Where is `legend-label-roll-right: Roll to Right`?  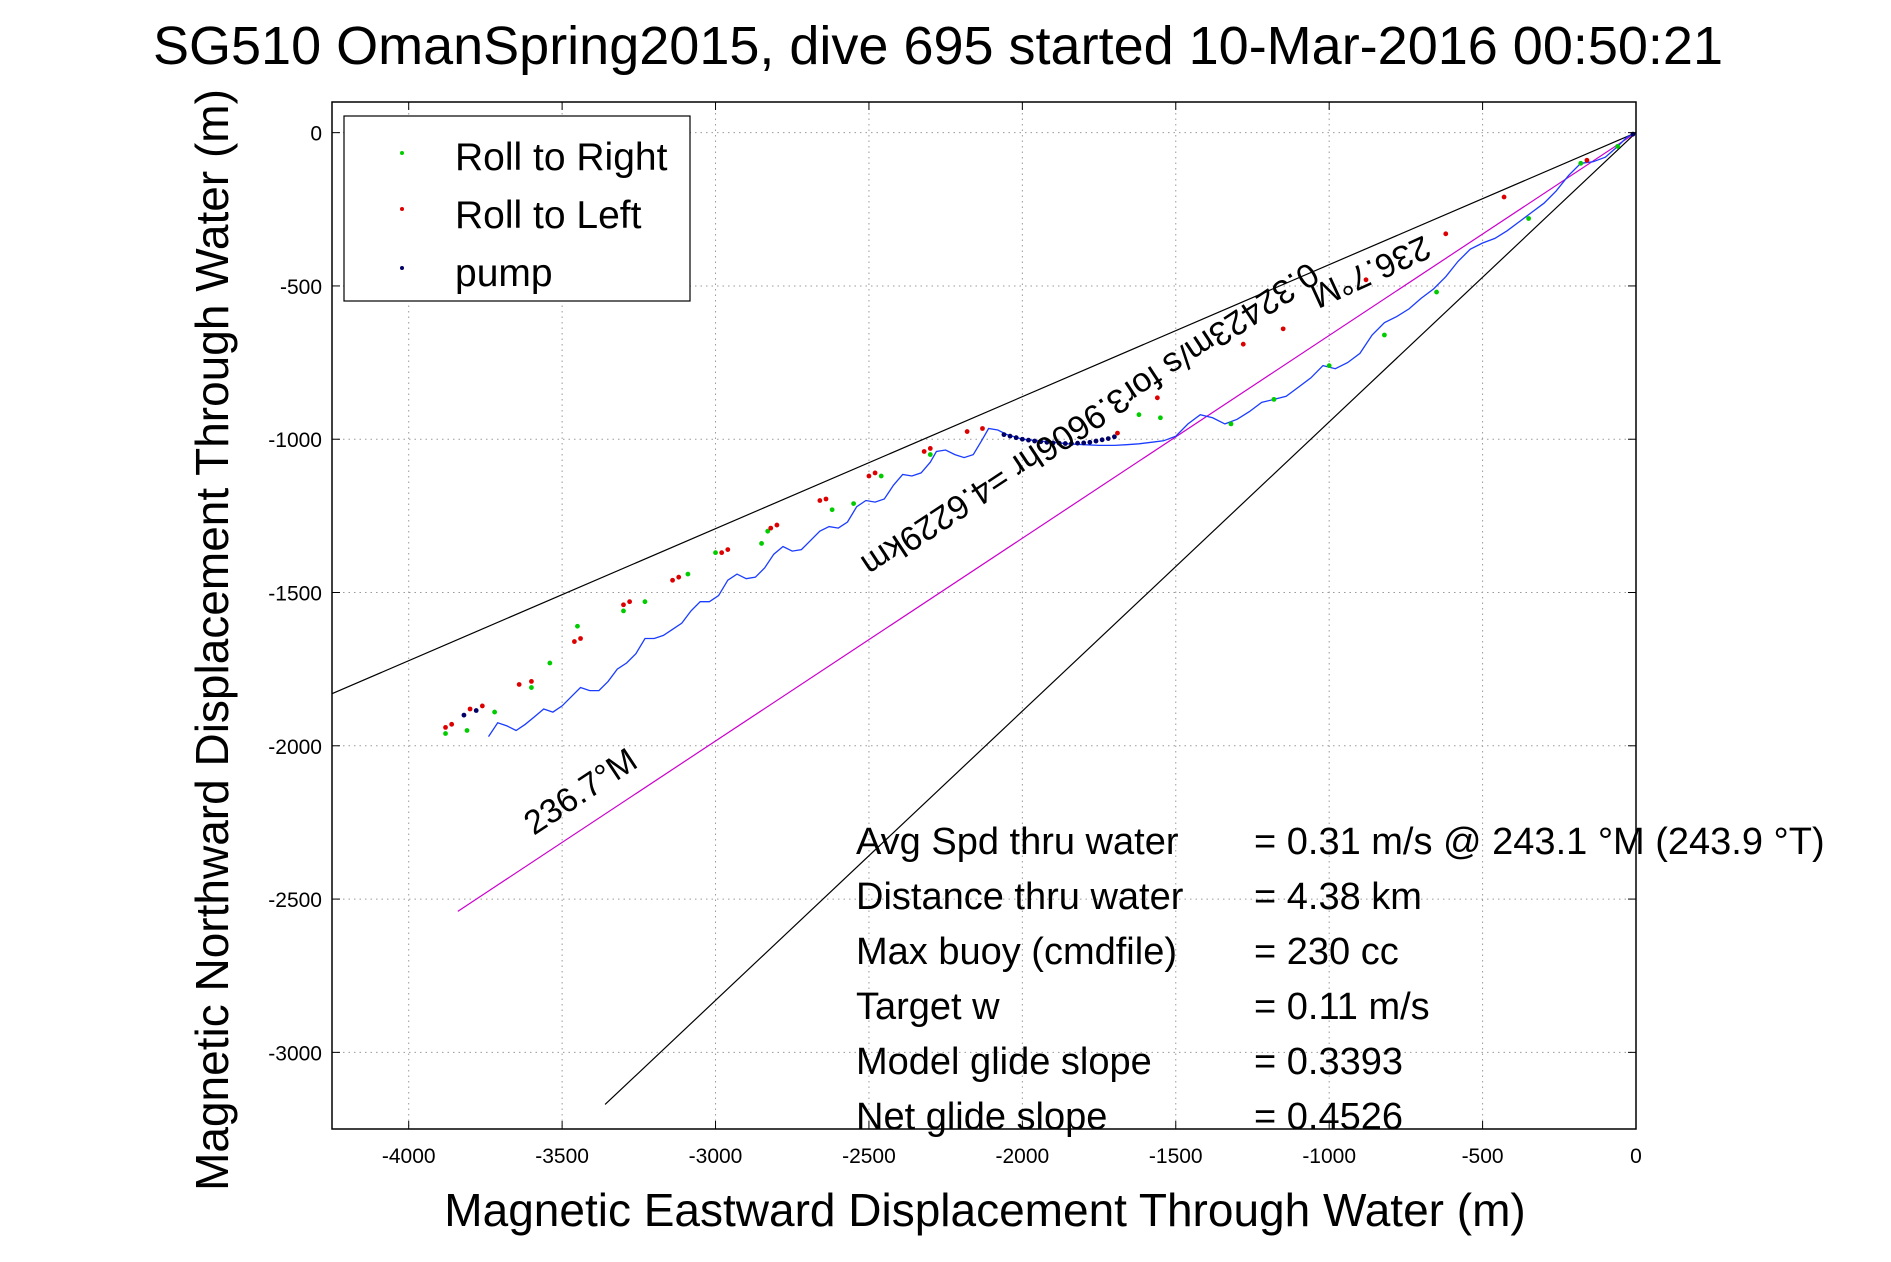
legend-label-roll-right: Roll to Right is located at coordinates (561, 157).